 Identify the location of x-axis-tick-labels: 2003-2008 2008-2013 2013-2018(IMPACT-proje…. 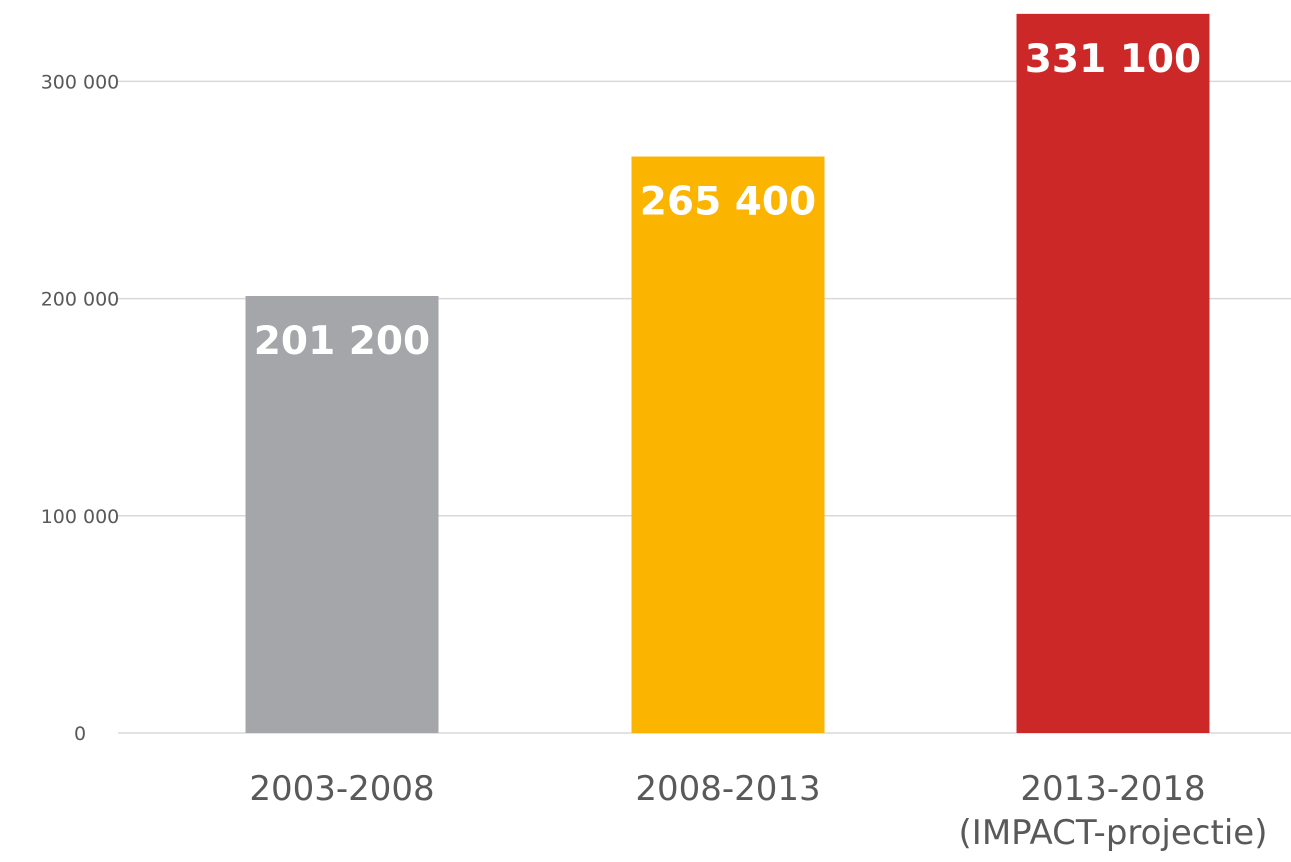
(758, 811).